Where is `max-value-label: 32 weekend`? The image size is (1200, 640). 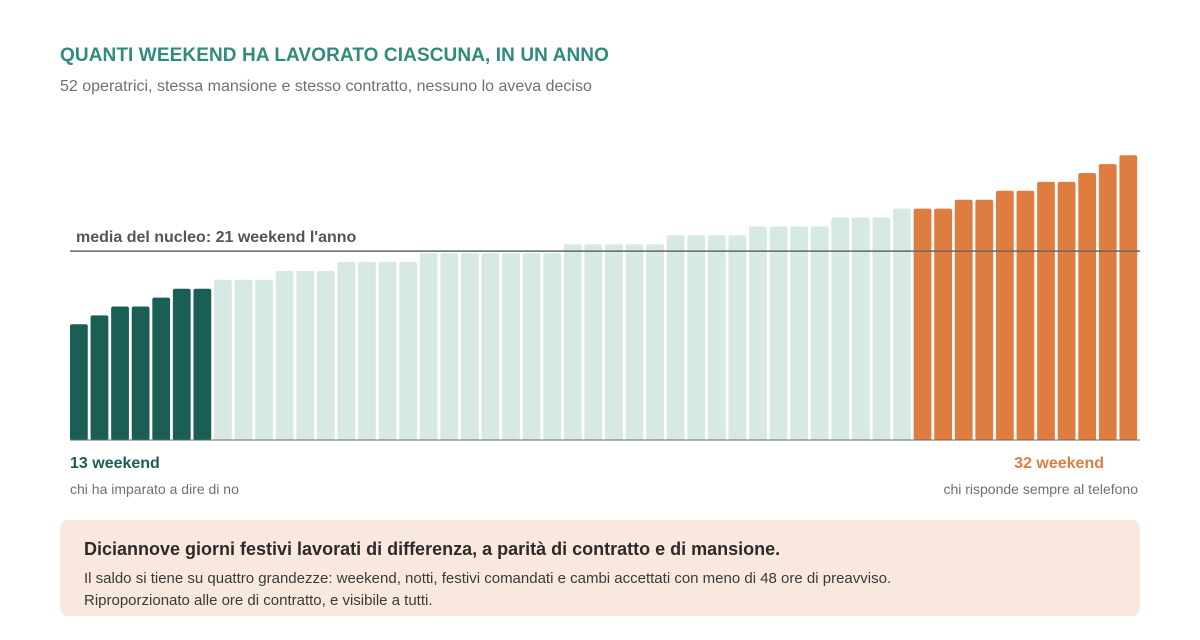 max-value-label: 32 weekend is located at coordinates (1059, 463).